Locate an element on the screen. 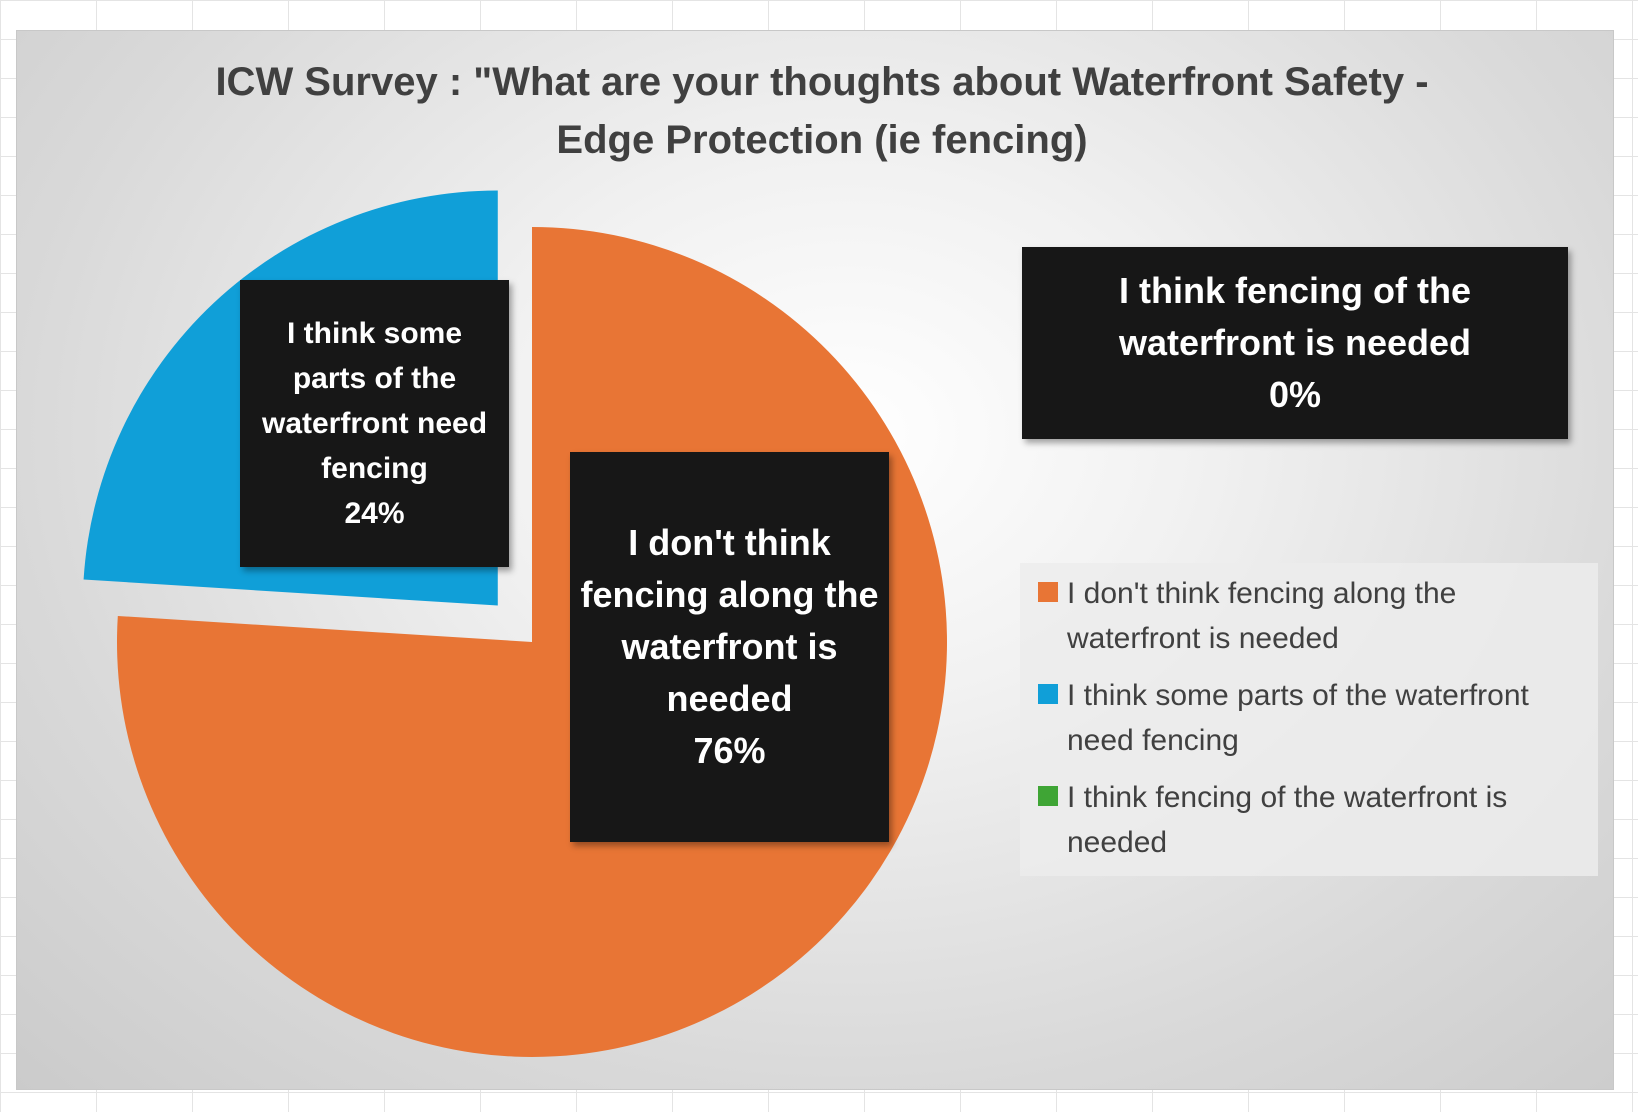  data-label-percent: 76% is located at coordinates (729, 750).